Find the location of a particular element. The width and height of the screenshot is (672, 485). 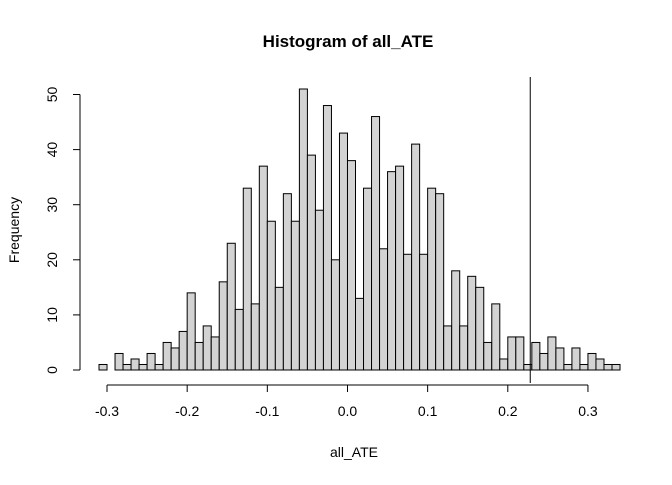

y-tick-label: 0 is located at coordinates (52, 370).